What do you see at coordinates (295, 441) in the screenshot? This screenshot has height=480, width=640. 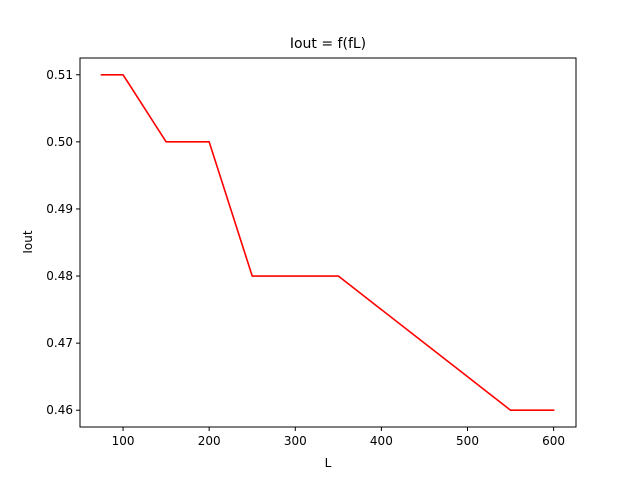 I see `x-tick-label: 300` at bounding box center [295, 441].